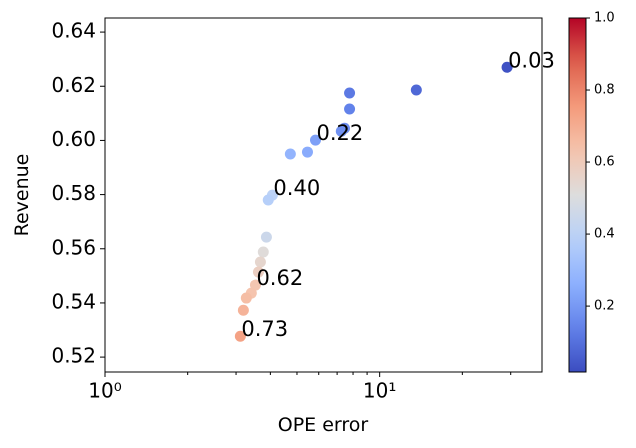 The width and height of the screenshot is (636, 448). Describe the element at coordinates (73, 85) in the screenshot. I see `y-tick-label: 0.62` at that location.